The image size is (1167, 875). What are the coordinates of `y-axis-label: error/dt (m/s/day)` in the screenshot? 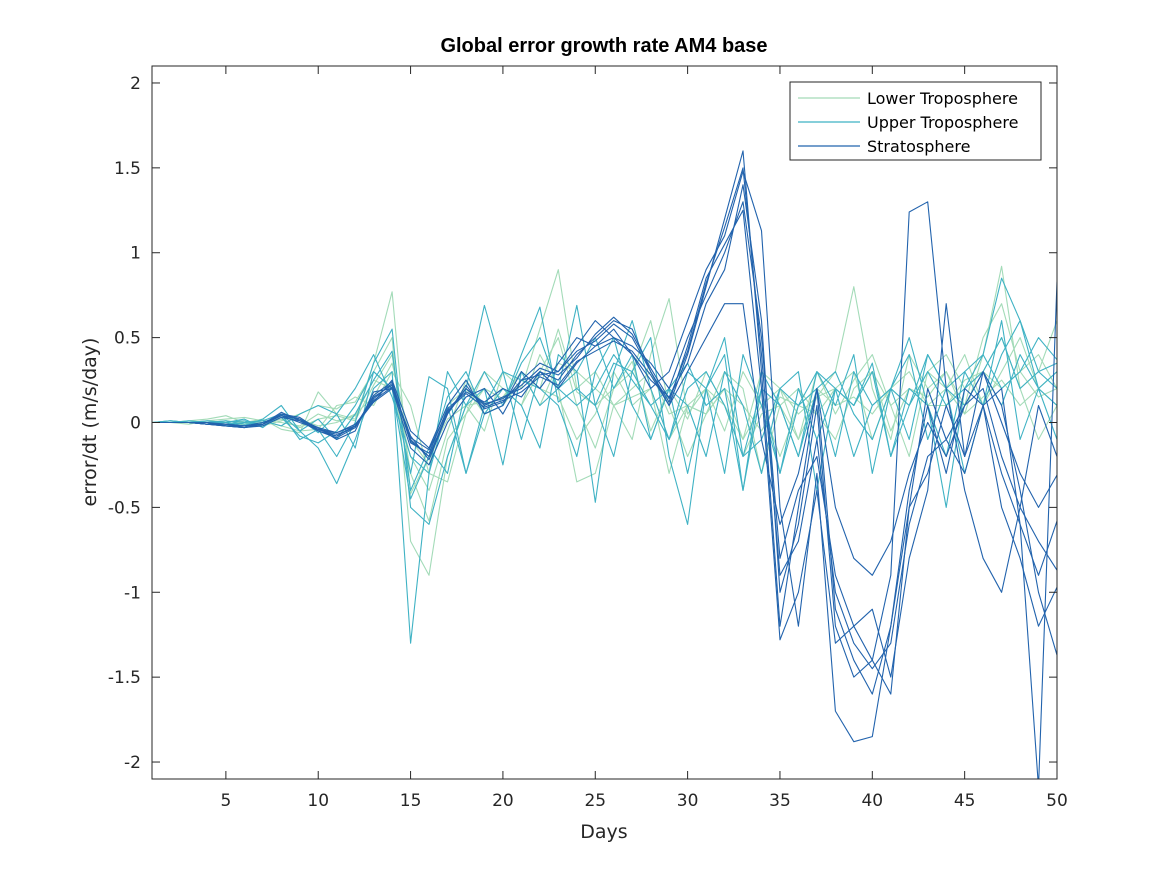 It's located at (90, 422).